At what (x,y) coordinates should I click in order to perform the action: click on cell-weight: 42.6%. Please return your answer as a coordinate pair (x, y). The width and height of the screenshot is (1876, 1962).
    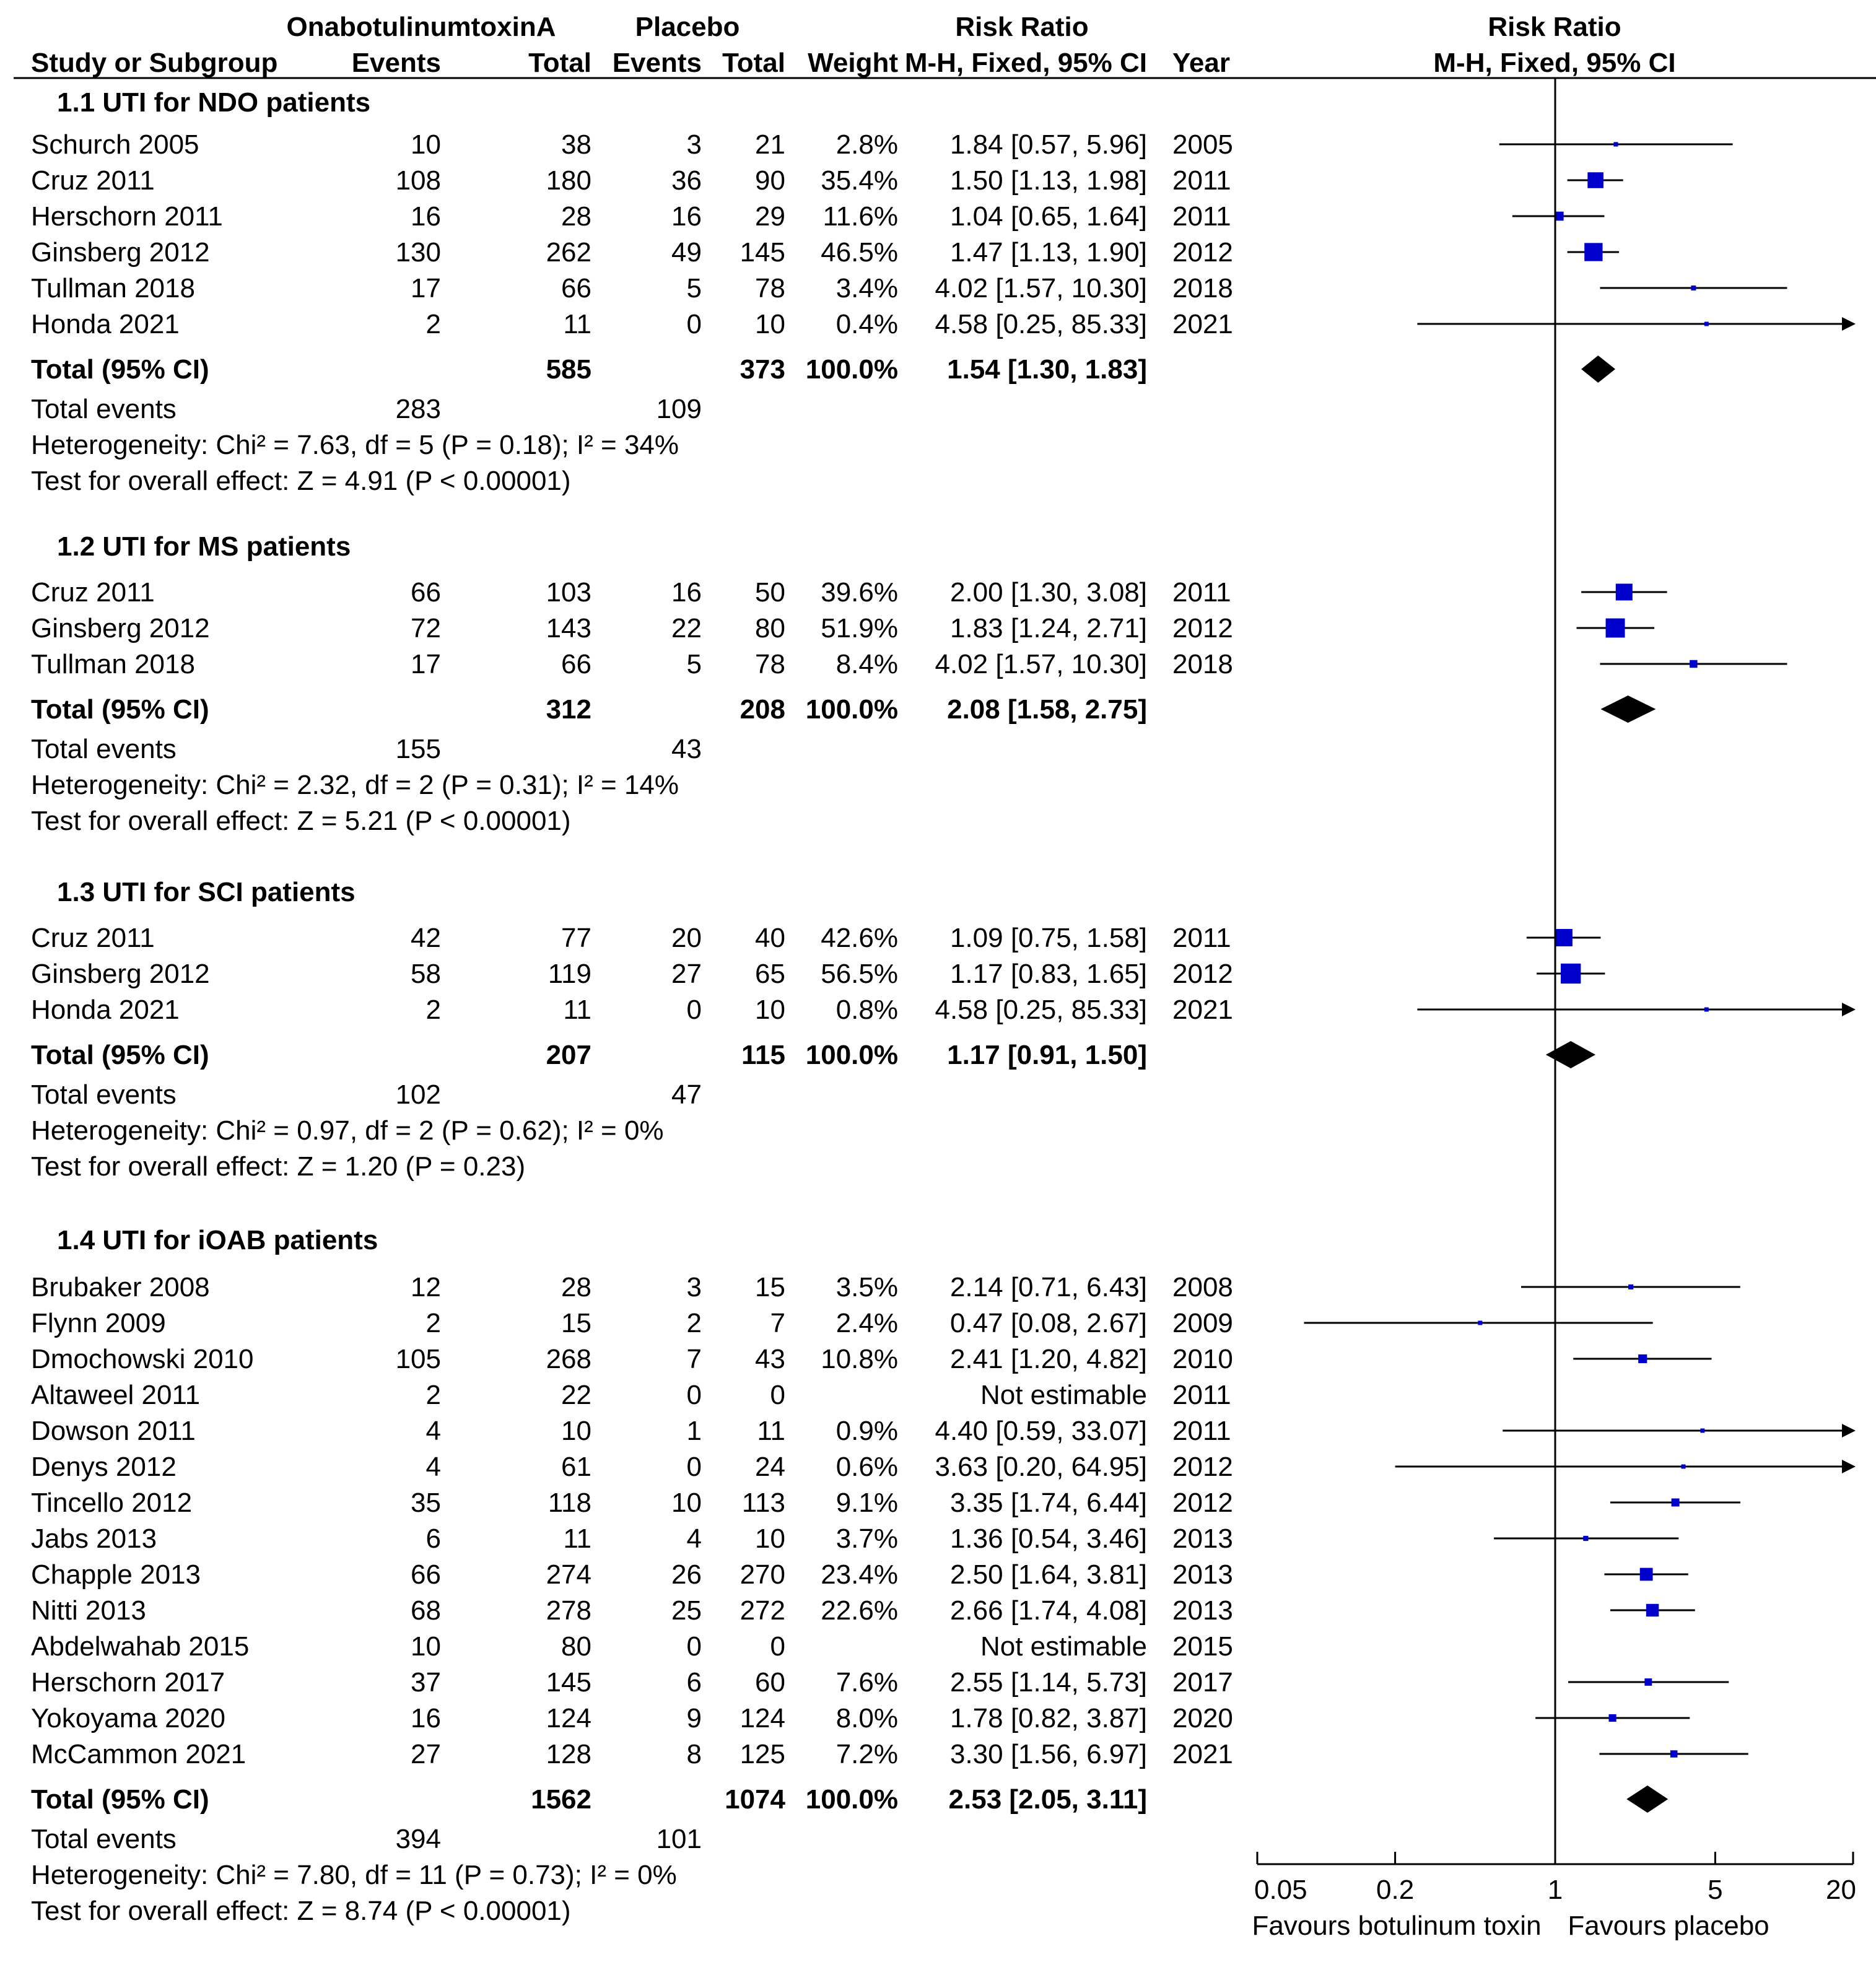
    Looking at the image, I should click on (859, 938).